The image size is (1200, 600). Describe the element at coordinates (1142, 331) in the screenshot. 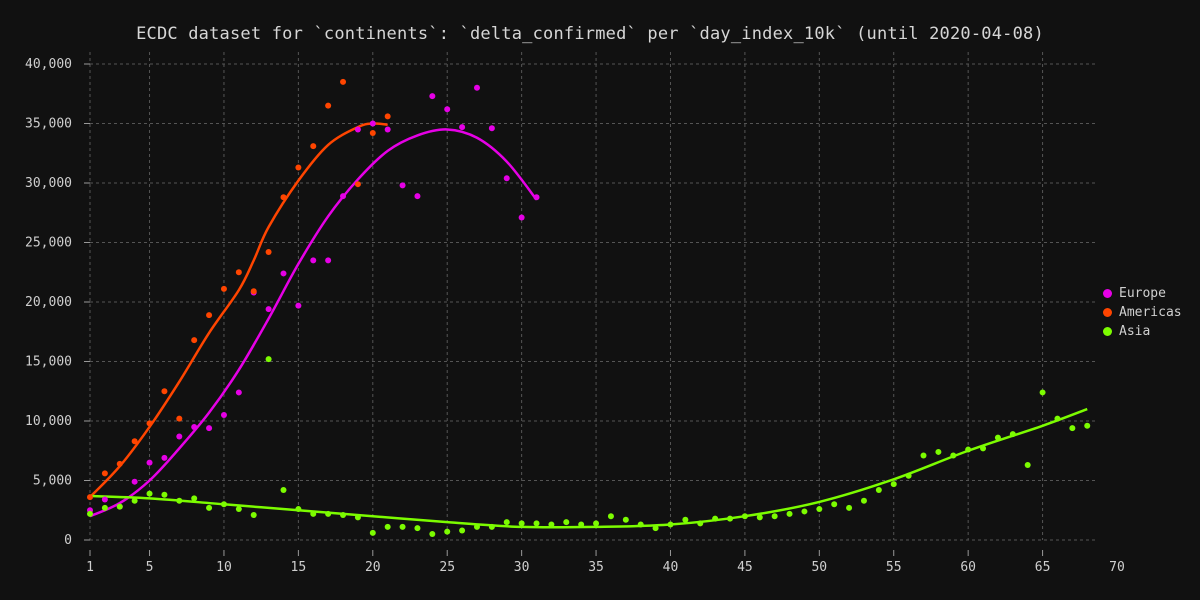

I see `legend-item-asia: Asia` at that location.